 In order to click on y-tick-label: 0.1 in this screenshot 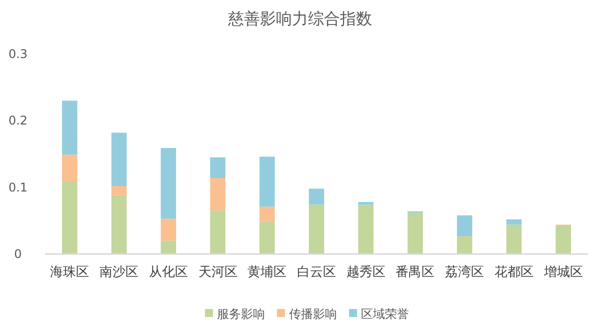, I will do `click(18, 187)`.